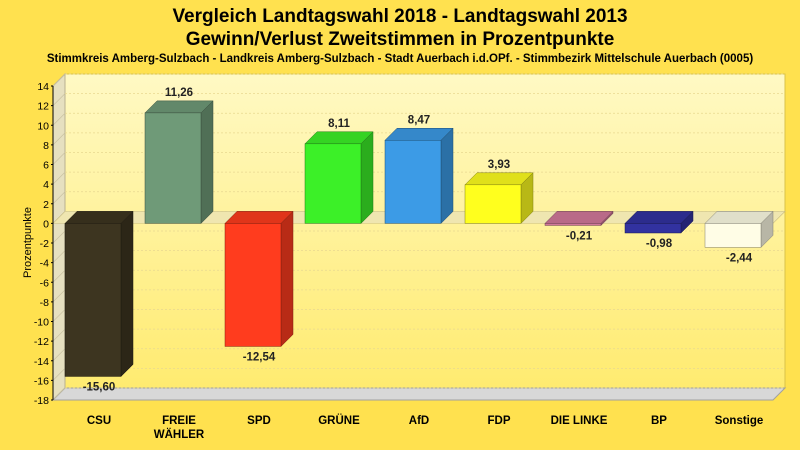  What do you see at coordinates (41, 381) in the screenshot?
I see `y-tick-label: -16` at bounding box center [41, 381].